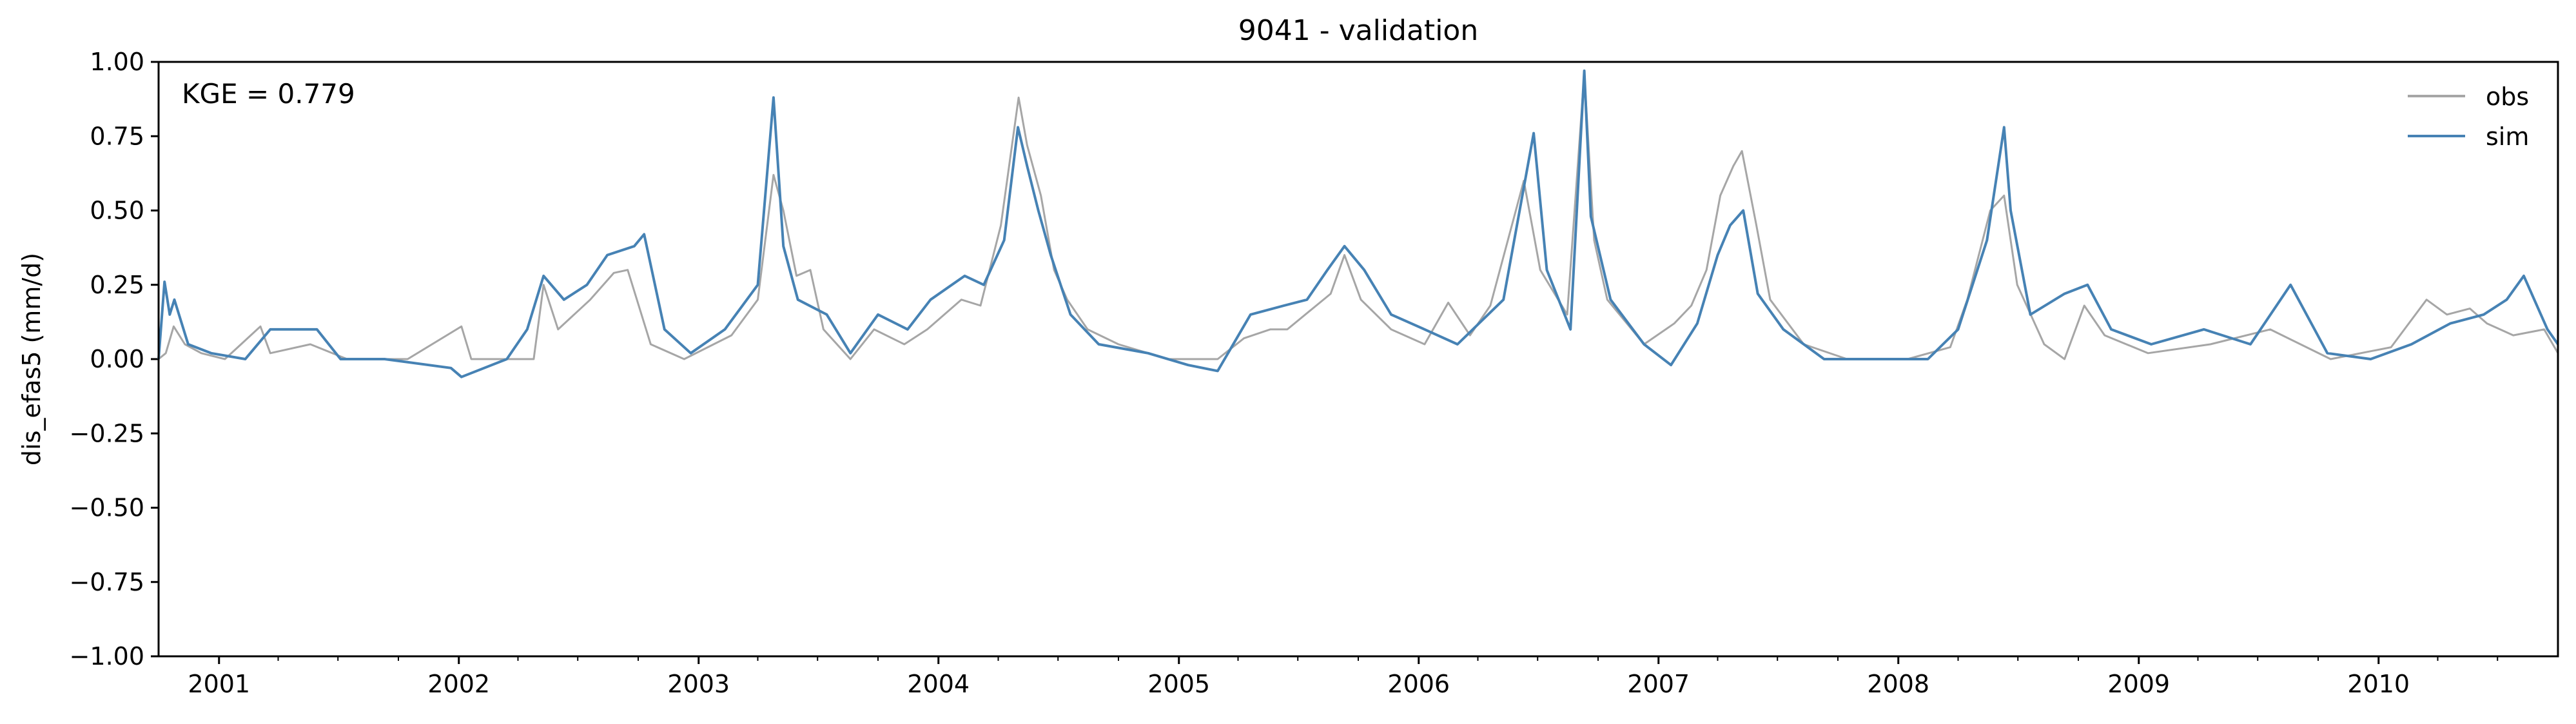  Describe the element at coordinates (2468, 117) in the screenshot. I see `legend: obs sim` at that location.